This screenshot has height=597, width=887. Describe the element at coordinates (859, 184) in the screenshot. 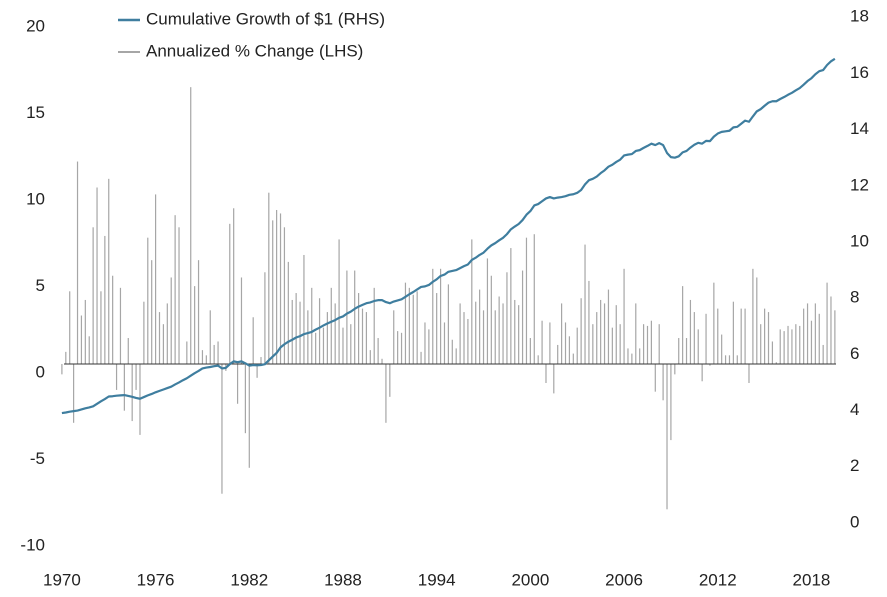

I see `y2-tick-label: 12` at that location.